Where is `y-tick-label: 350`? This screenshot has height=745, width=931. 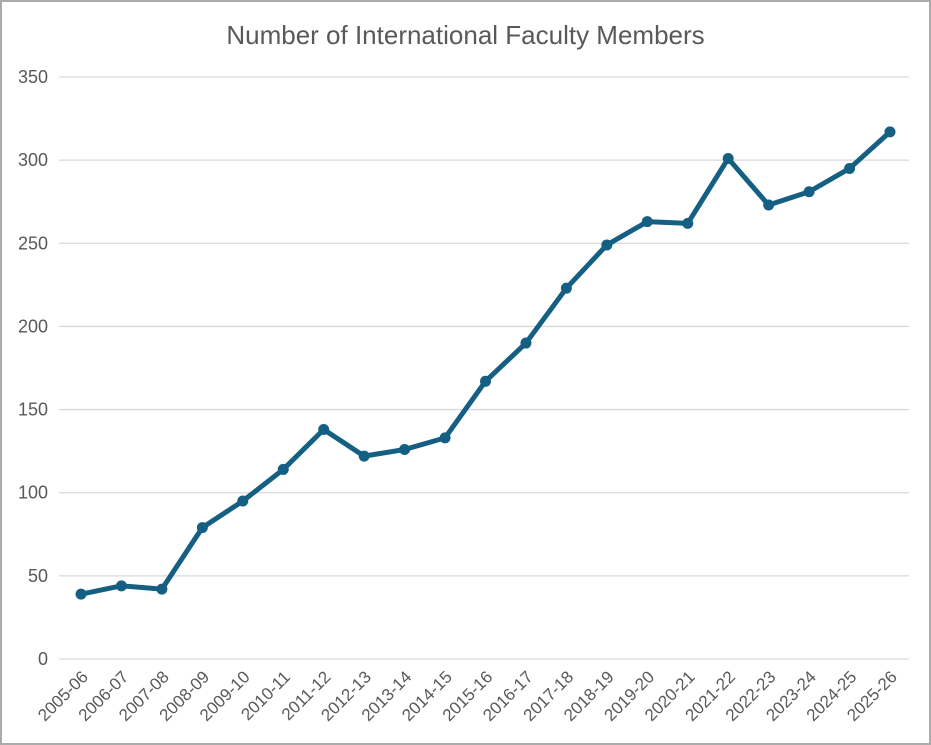
y-tick-label: 350 is located at coordinates (33, 77).